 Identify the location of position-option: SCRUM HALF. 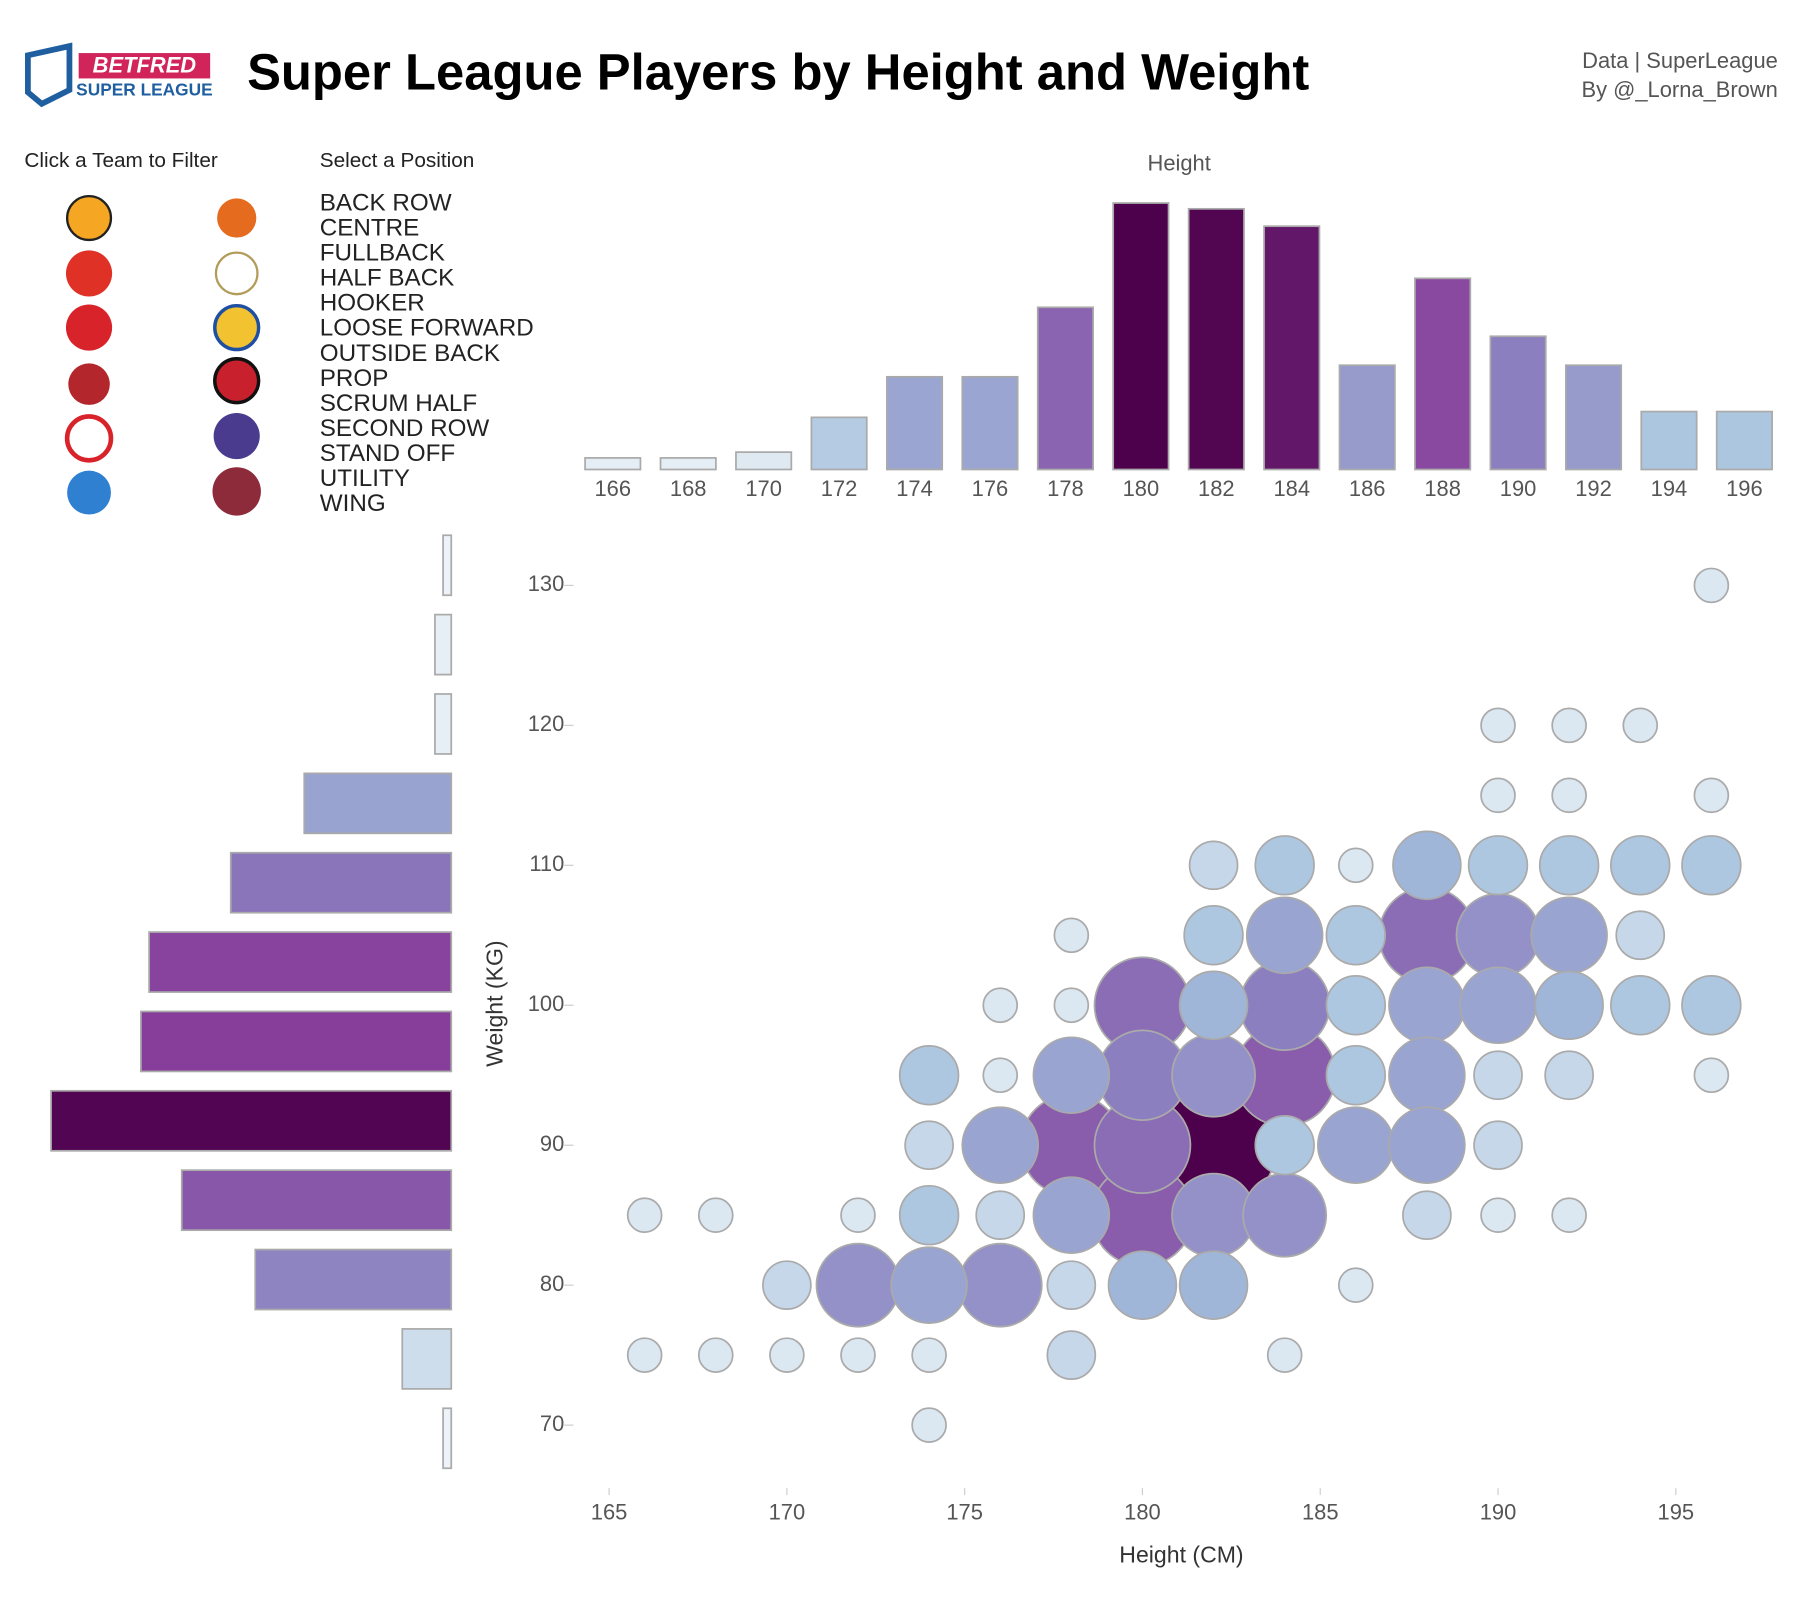
(398, 403).